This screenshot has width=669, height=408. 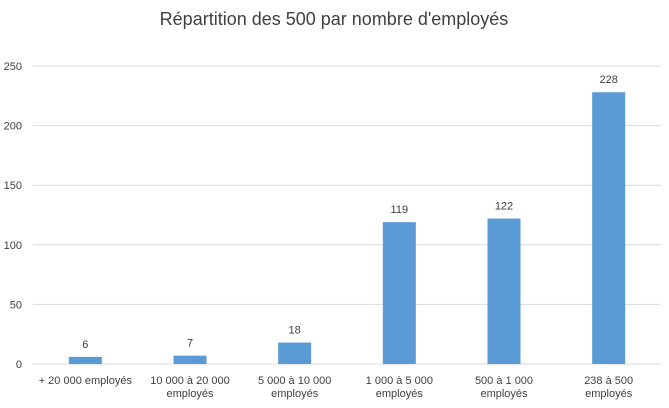 I want to click on bar-data-label: 18, so click(x=295, y=331).